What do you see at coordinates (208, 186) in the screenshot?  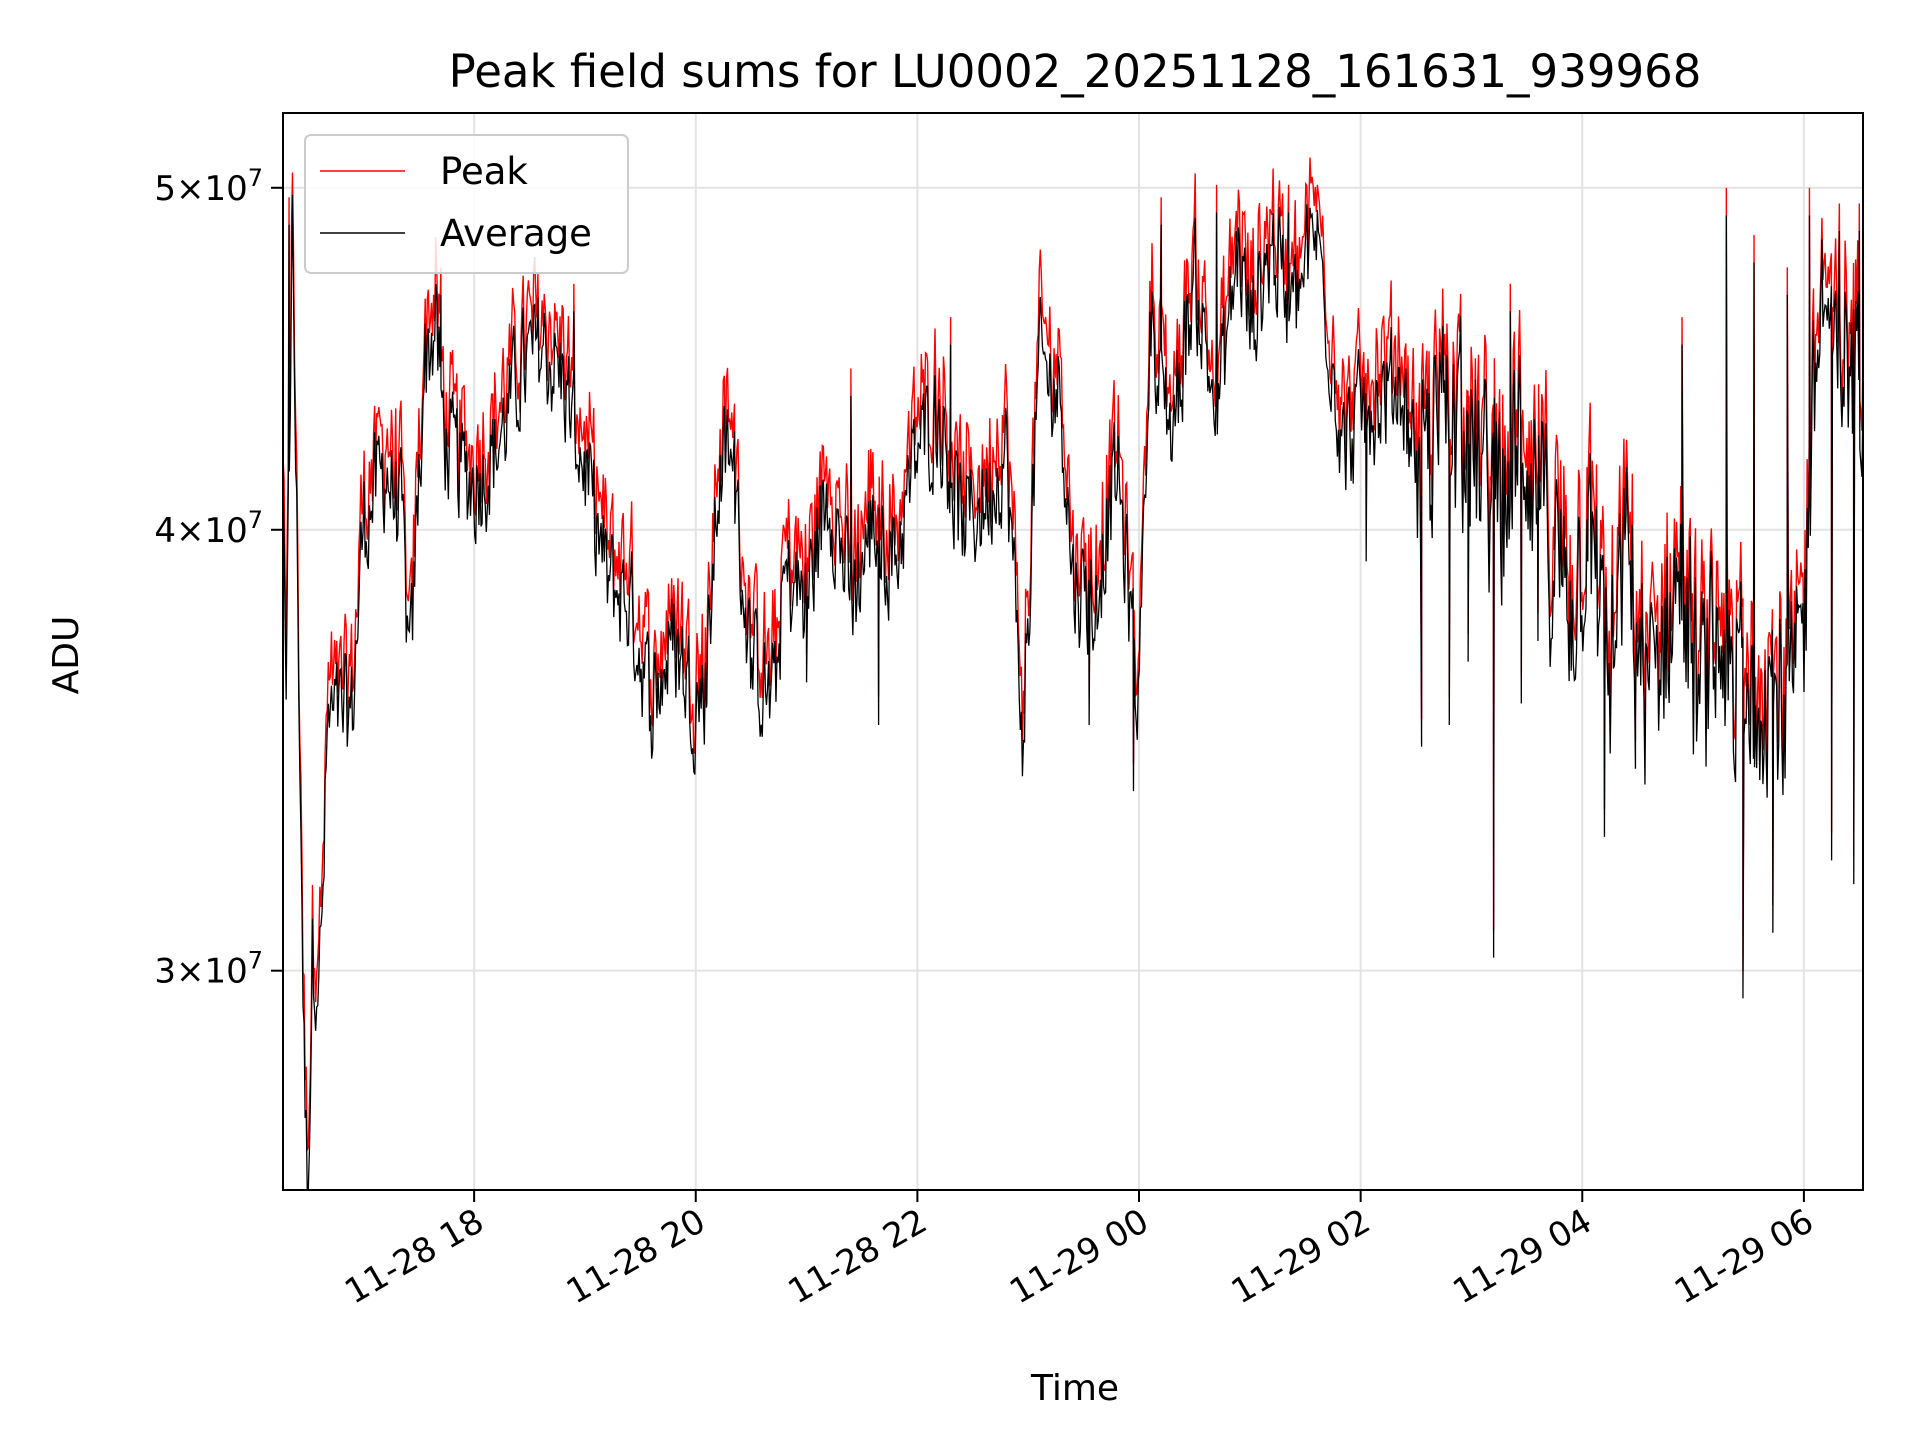 I see `y-tick-label: 5×107` at bounding box center [208, 186].